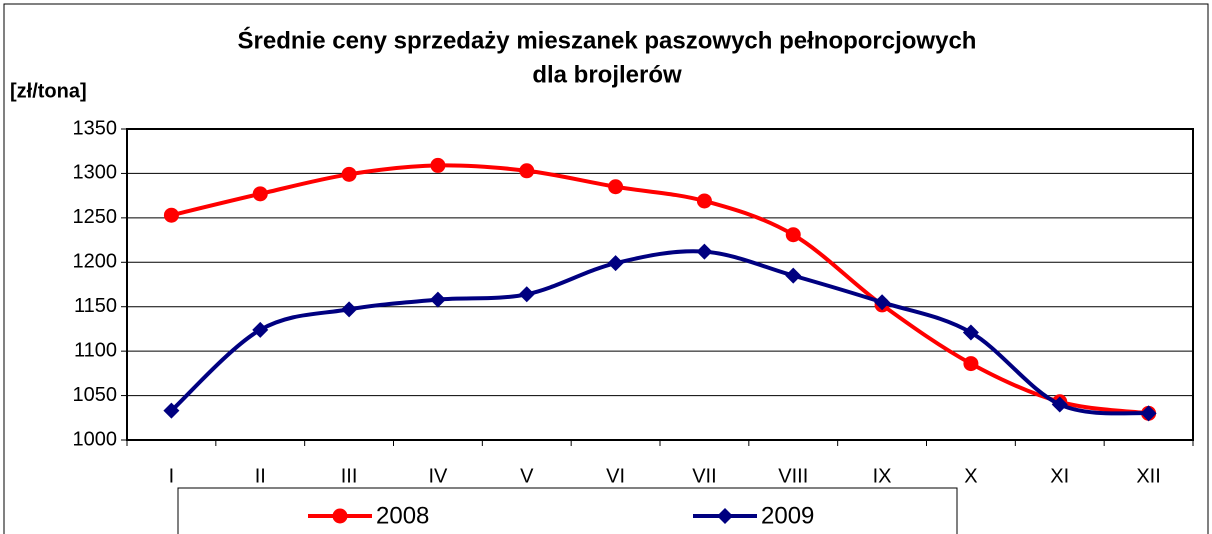 This screenshot has height=534, width=1212. I want to click on y-tick-label: 1150, so click(95, 306).